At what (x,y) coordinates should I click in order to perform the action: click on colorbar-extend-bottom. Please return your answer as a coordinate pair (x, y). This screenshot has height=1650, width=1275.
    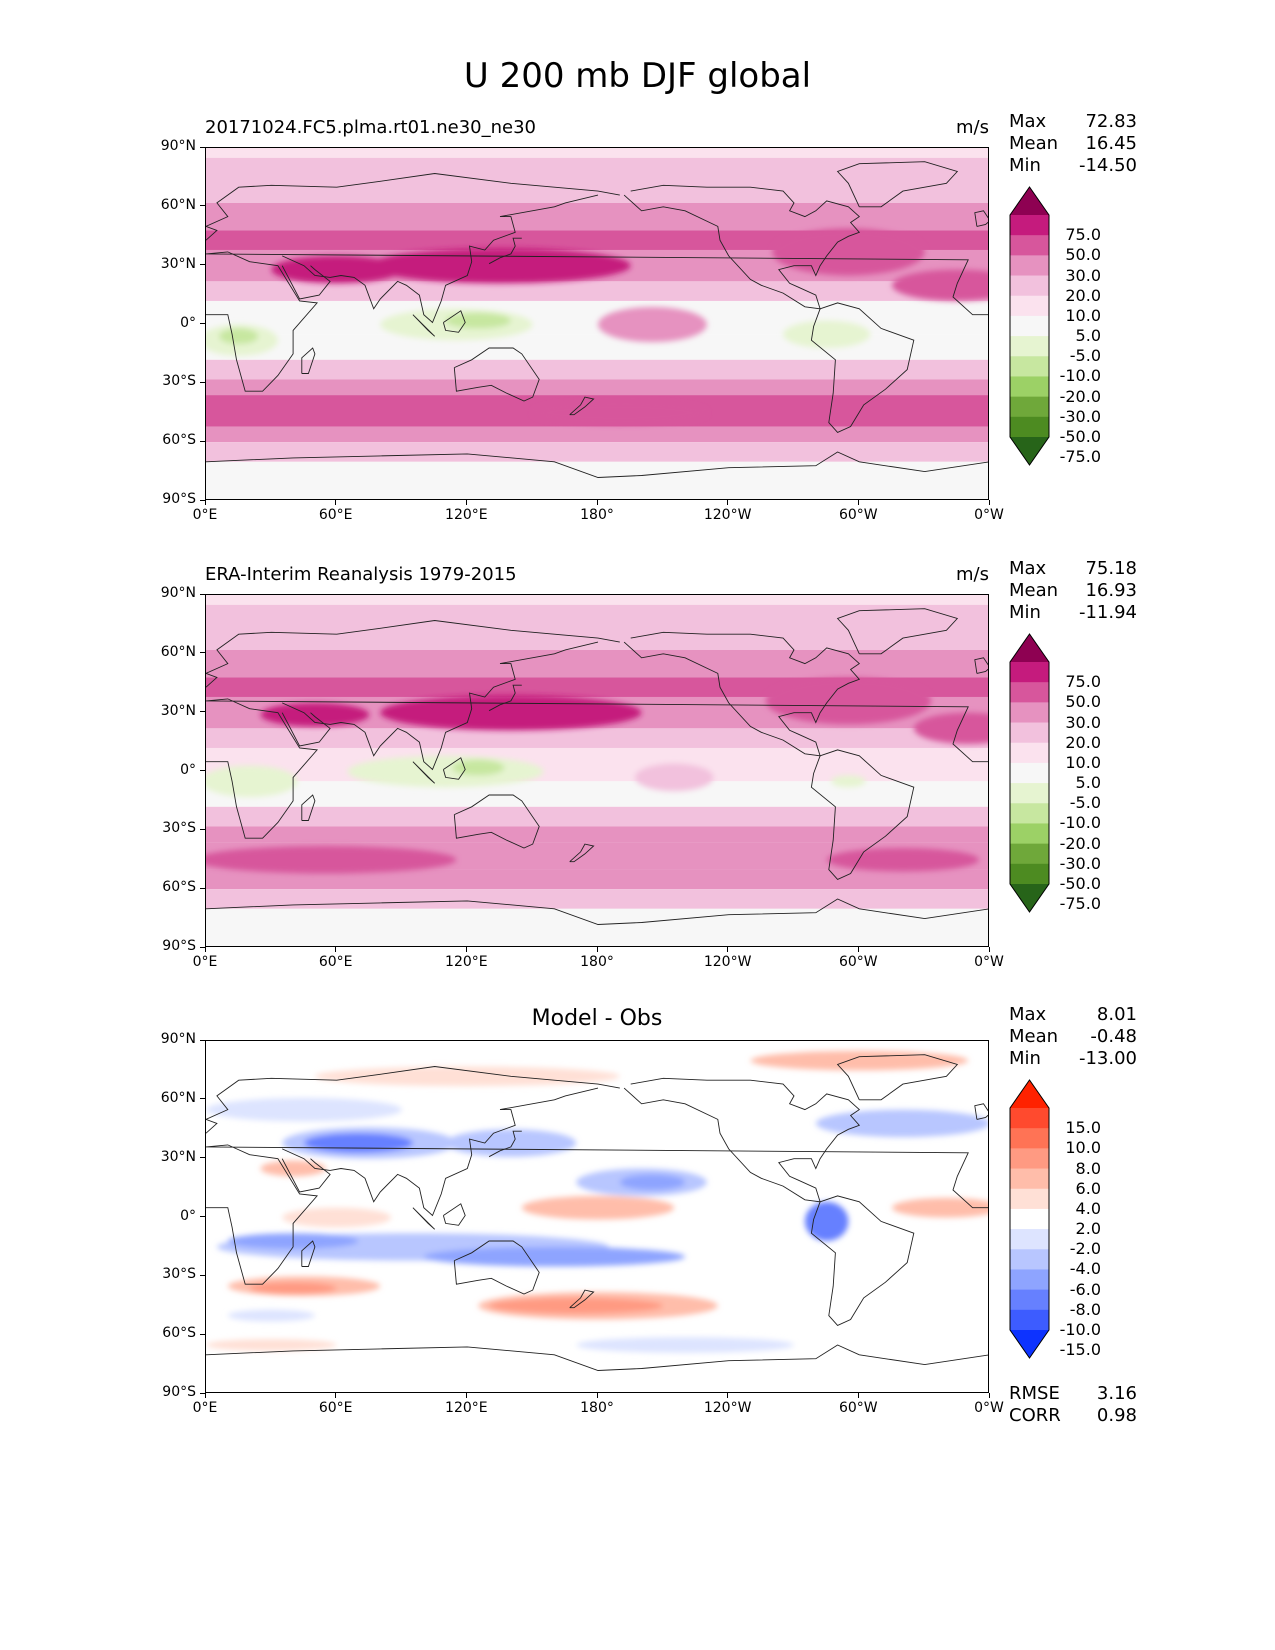
    Looking at the image, I should click on (1029, 451).